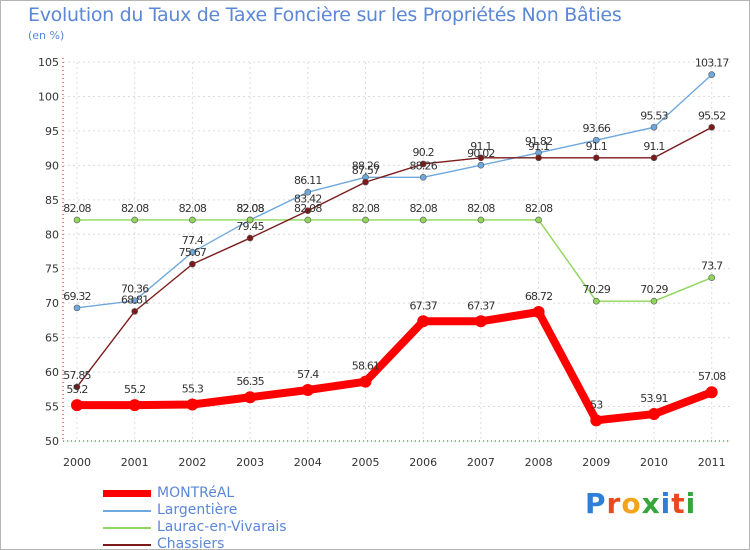  I want to click on brand-logo: Proxiti, so click(640, 503).